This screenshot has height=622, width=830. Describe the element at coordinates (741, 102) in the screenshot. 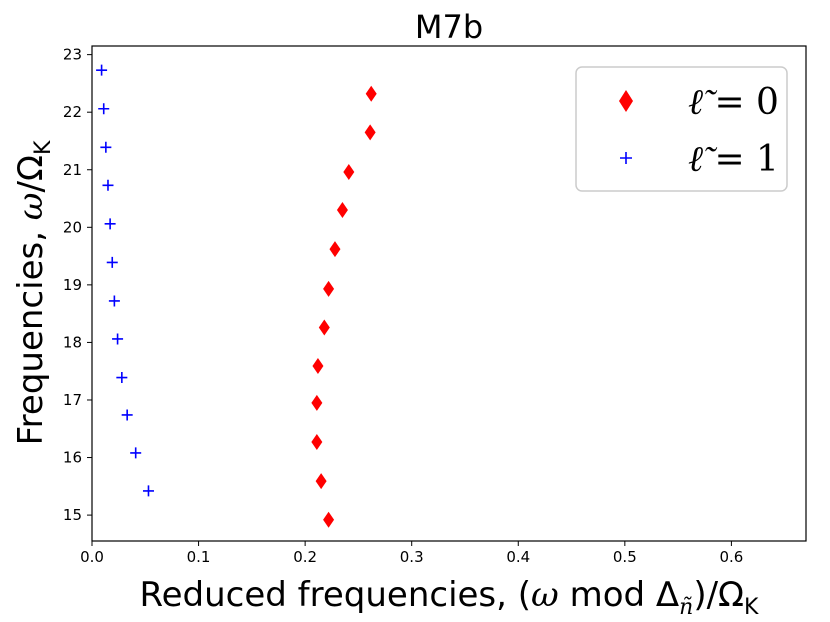

I see `legend-label-l0-rest: = 0` at that location.